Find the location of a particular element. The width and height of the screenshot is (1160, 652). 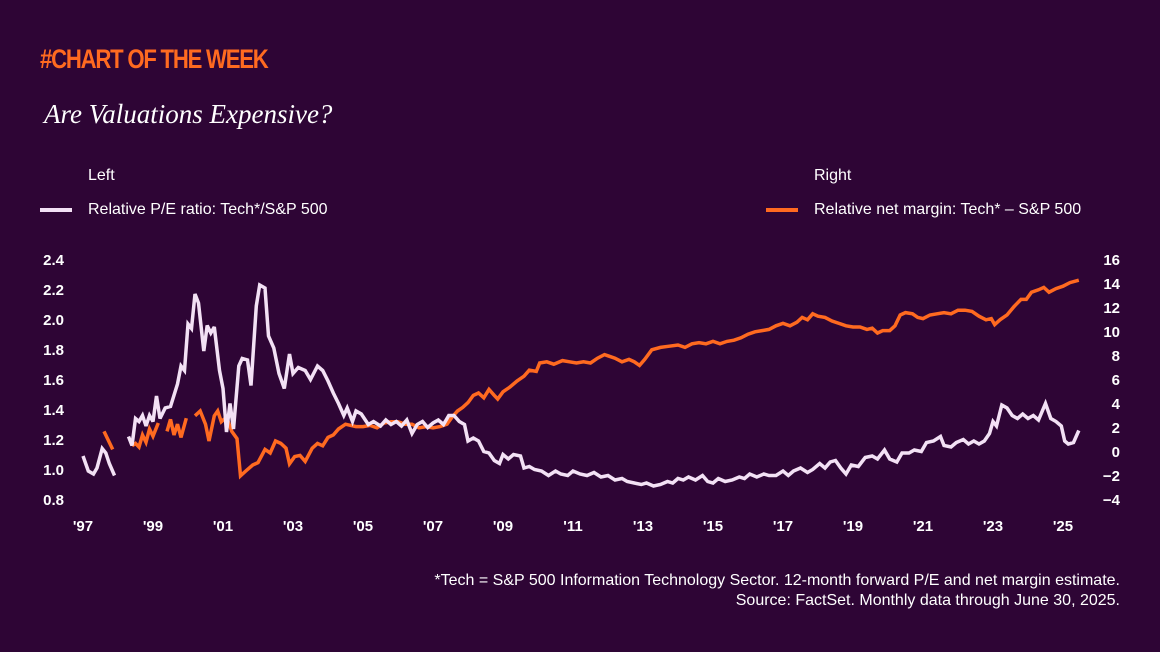

right-tick-label: 2 is located at coordinates (1116, 428).